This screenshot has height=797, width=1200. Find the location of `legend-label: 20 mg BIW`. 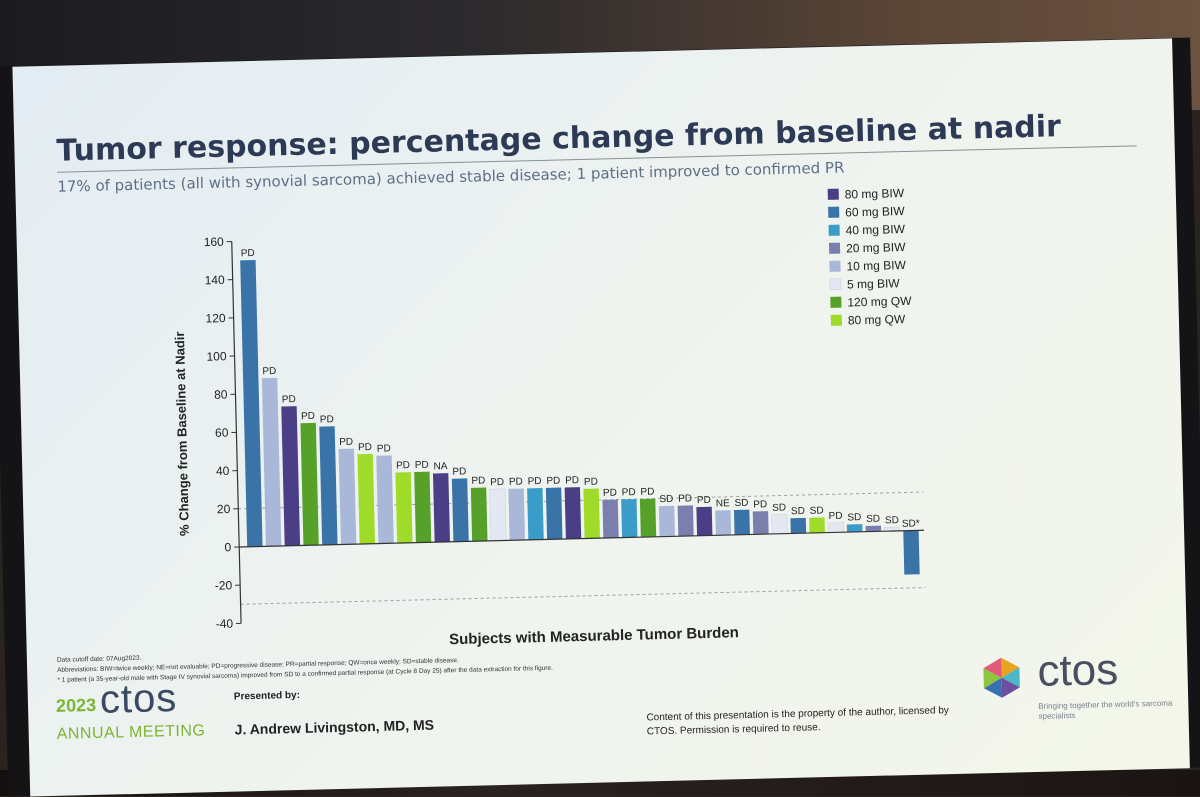

legend-label: 20 mg BIW is located at coordinates (876, 247).